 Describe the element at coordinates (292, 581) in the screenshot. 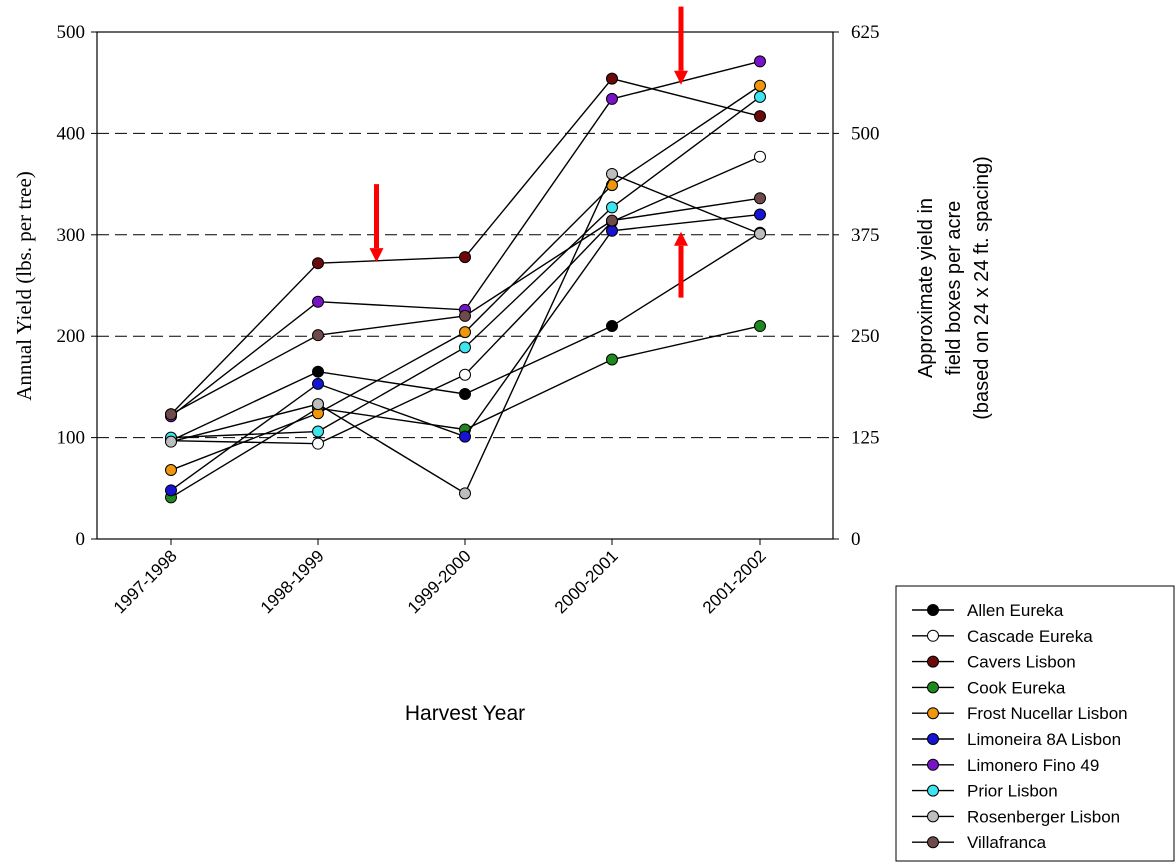

I see `x-tick-label: 1998-1999` at that location.